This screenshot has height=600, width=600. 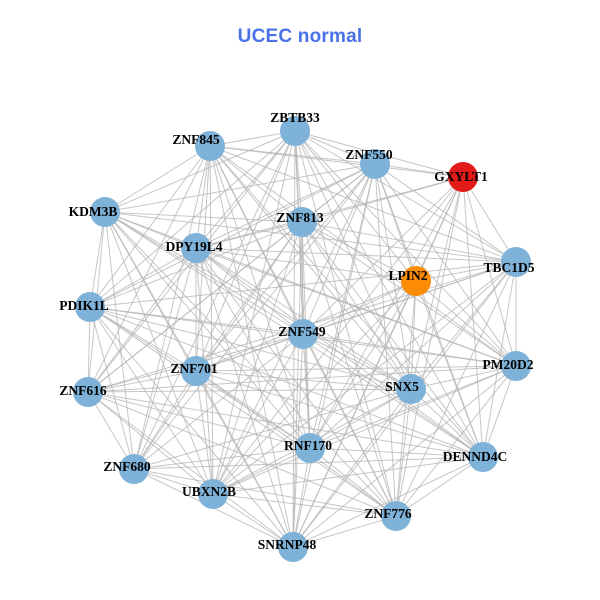 I want to click on network-node-kdm3b, so click(x=105, y=212).